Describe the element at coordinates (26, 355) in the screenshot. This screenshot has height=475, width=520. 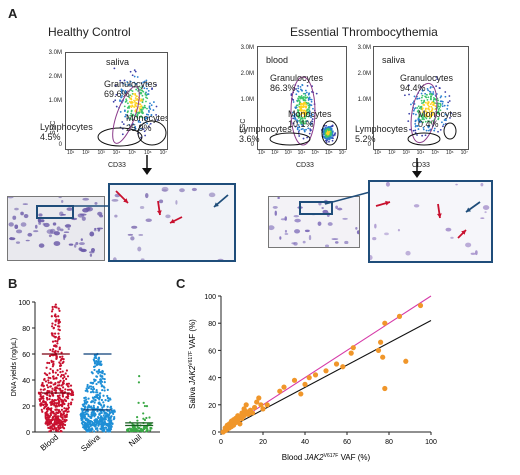
I see `y-tick-label: 60` at that location.